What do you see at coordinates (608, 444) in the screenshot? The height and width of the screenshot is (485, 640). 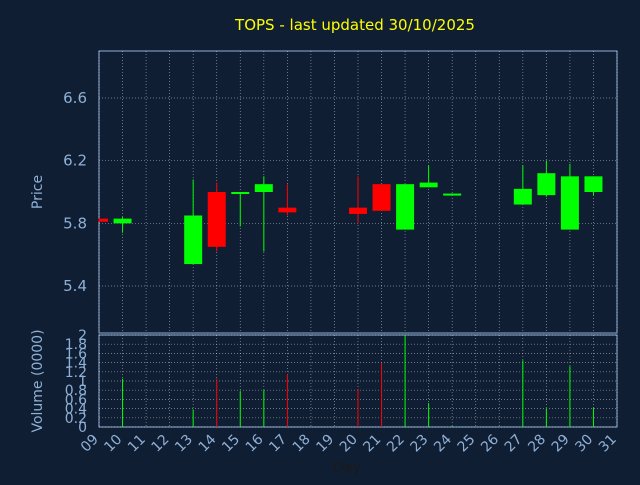 I see `x-tick-label: 31` at bounding box center [608, 444].